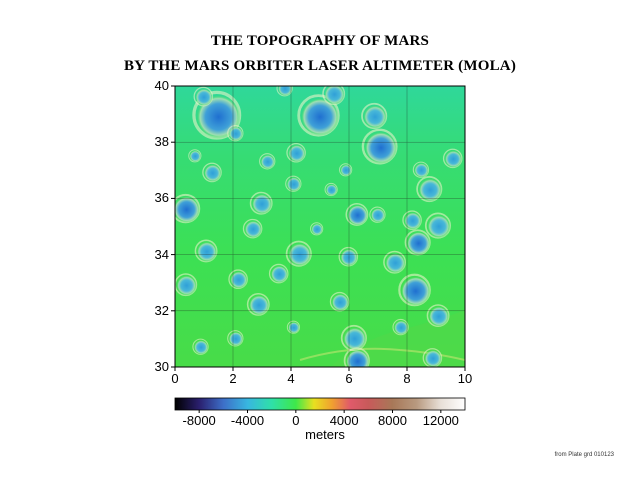  What do you see at coordinates (349, 378) in the screenshot?
I see `x-tick-label: 6` at bounding box center [349, 378].